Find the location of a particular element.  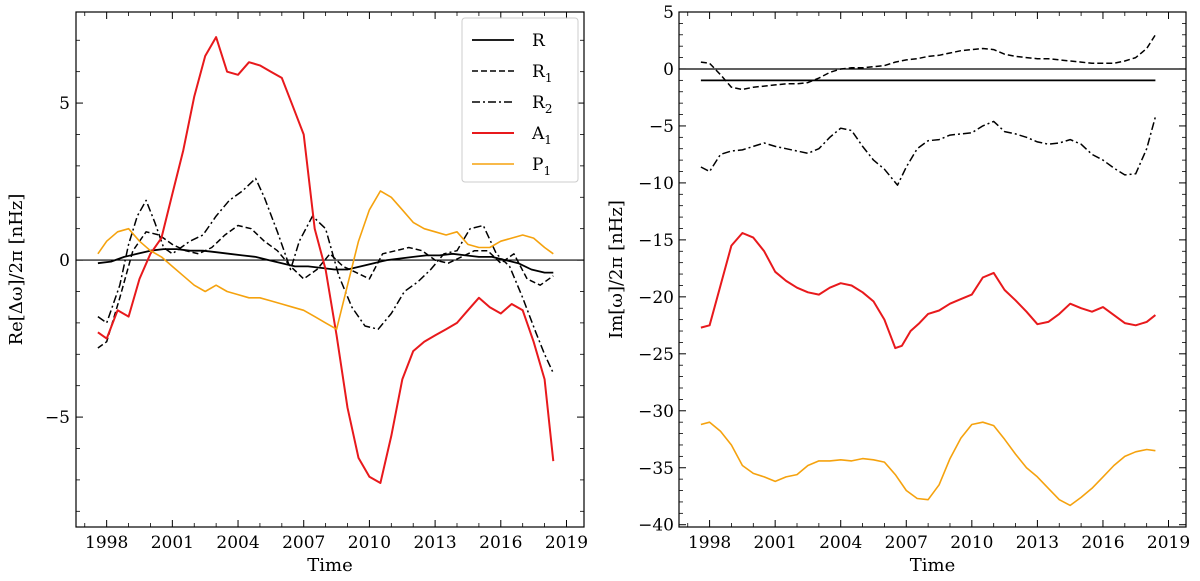

y-tick-label: −40 is located at coordinates (656, 526).